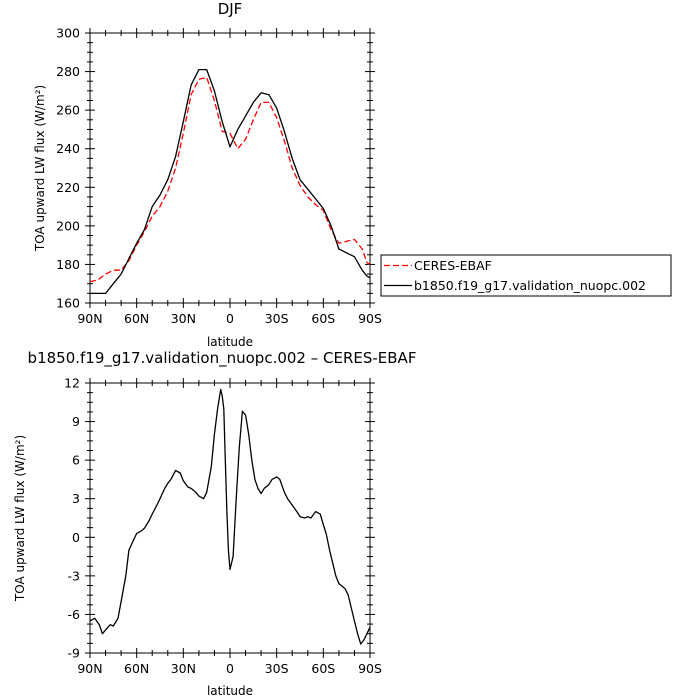  Describe the element at coordinates (68, 33) in the screenshot. I see `y-tick-label: 300` at that location.